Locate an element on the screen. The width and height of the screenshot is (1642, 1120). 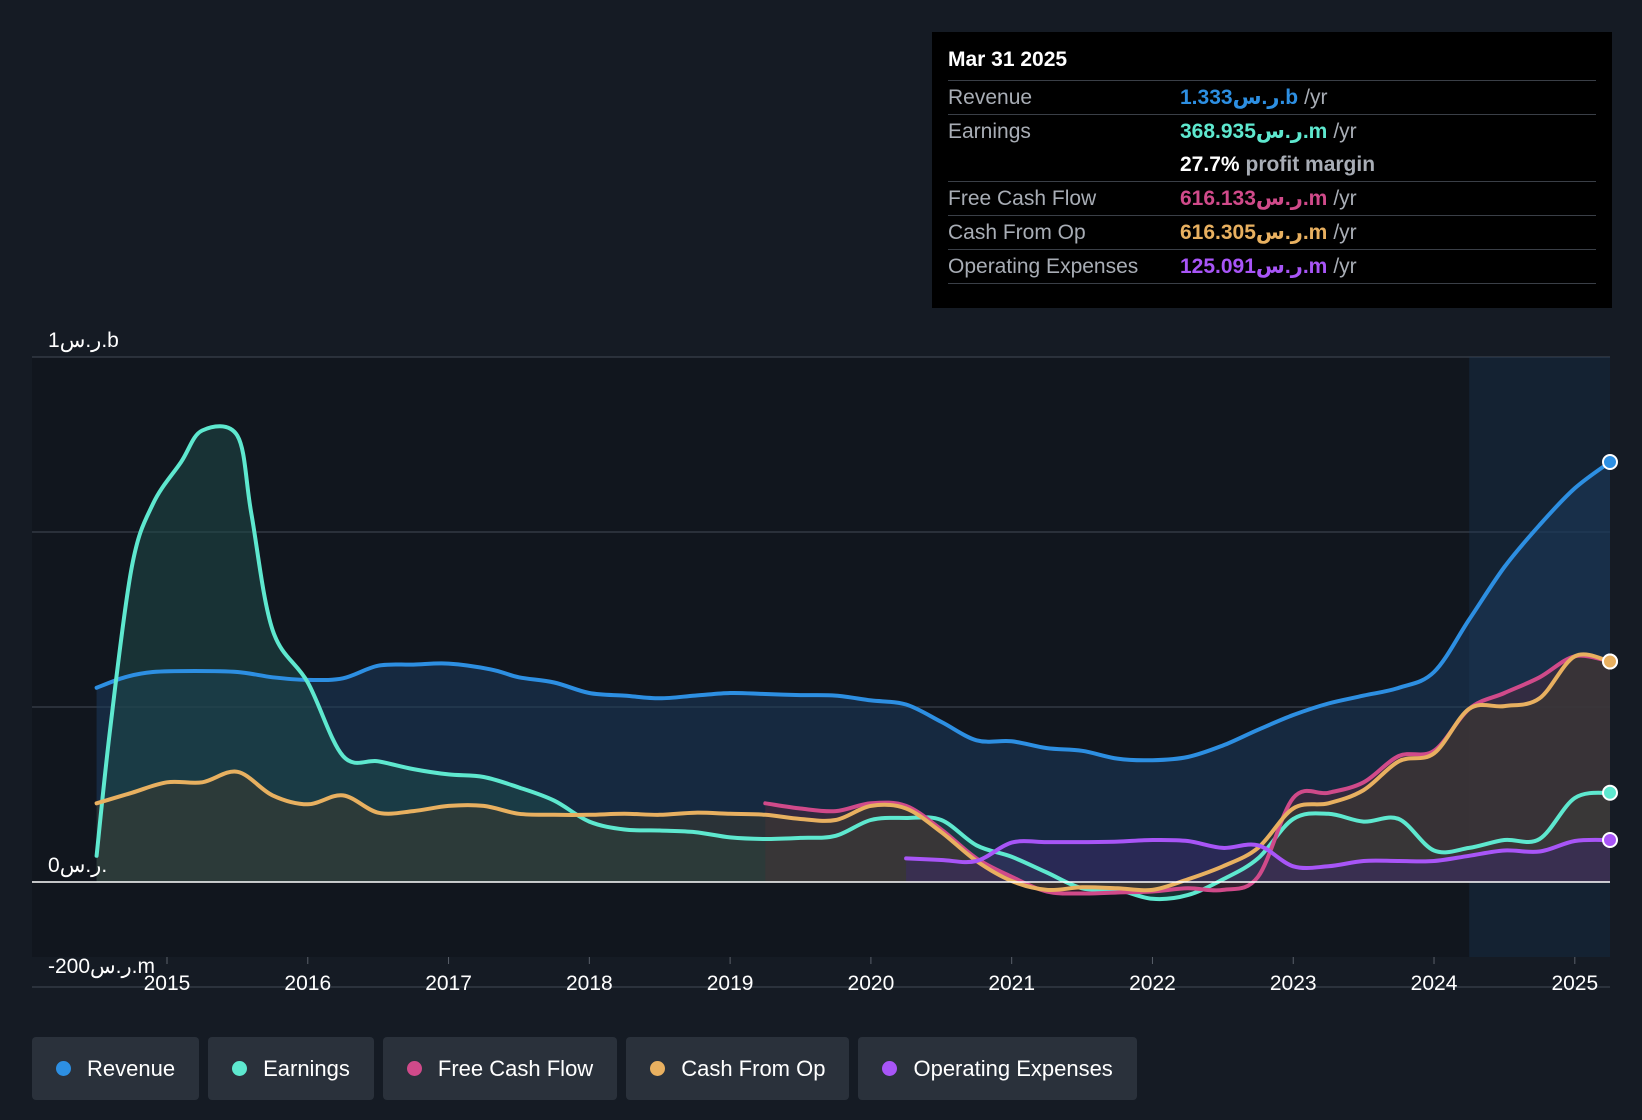
x-tick-label: 2020 is located at coordinates (871, 983).